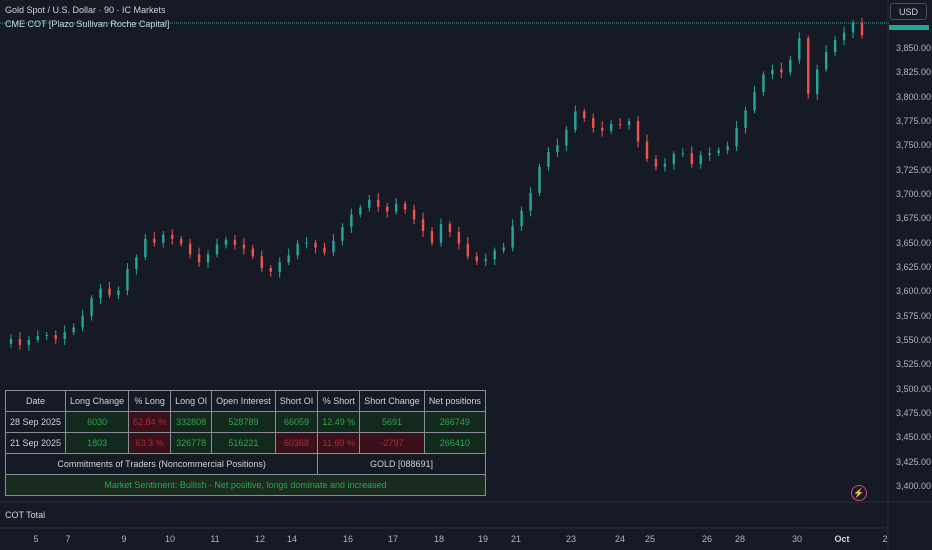 Image resolution: width=932 pixels, height=550 pixels. Describe the element at coordinates (292, 539) in the screenshot. I see `time-axis-label: 14` at that location.